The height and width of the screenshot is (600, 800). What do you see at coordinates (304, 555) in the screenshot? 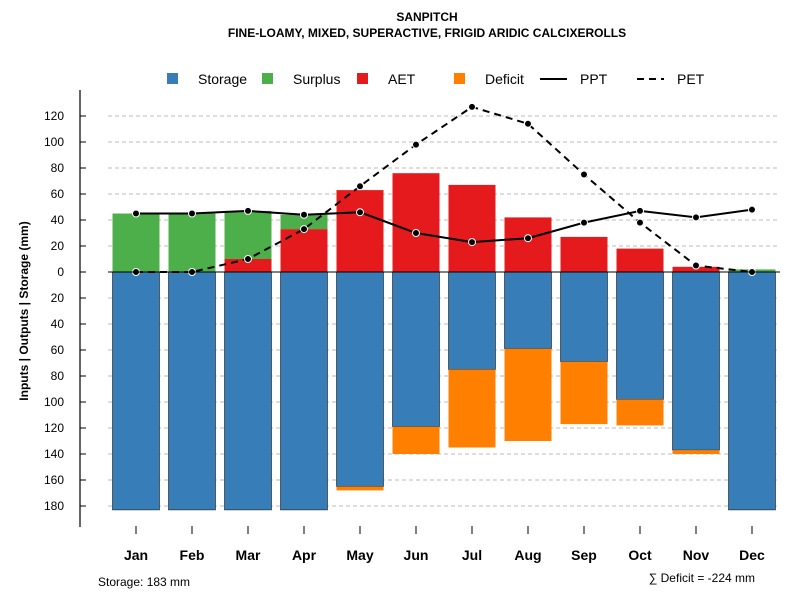
I see `x-tick-label: Apr` at bounding box center [304, 555].